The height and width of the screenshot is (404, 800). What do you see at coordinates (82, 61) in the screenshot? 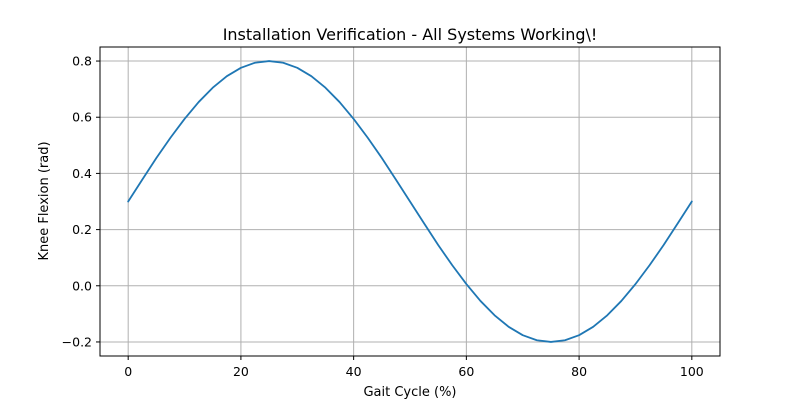
I see `y-tick-label: 0.8` at bounding box center [82, 61].